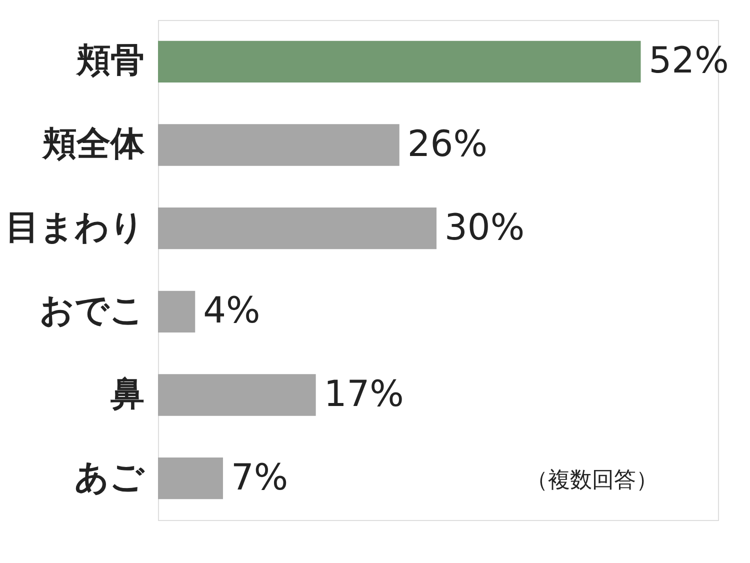  I want to click on y-tick-label: あご, so click(110, 477).